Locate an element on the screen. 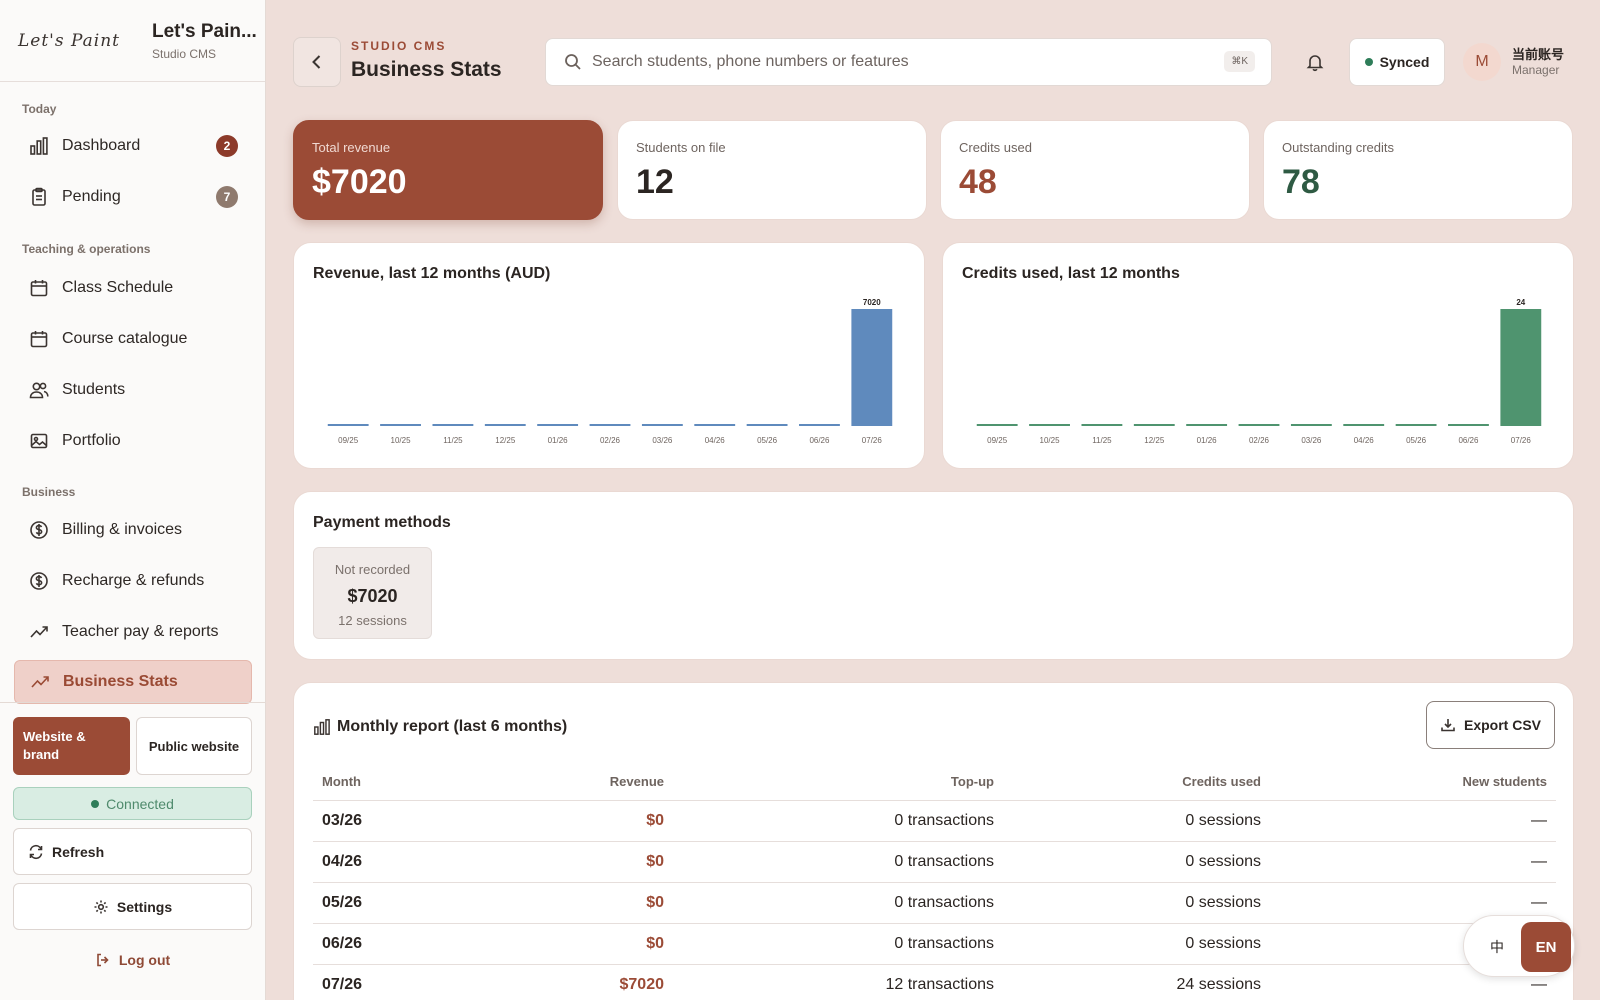  x-tick-label: 04/26 is located at coordinates (1364, 440).